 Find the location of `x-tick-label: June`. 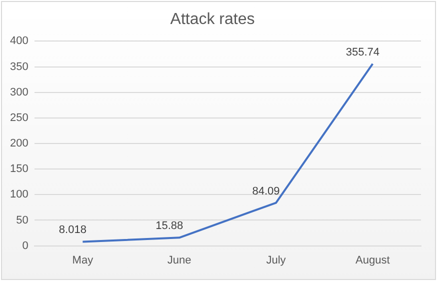

x-tick-label: June is located at coordinates (179, 260).